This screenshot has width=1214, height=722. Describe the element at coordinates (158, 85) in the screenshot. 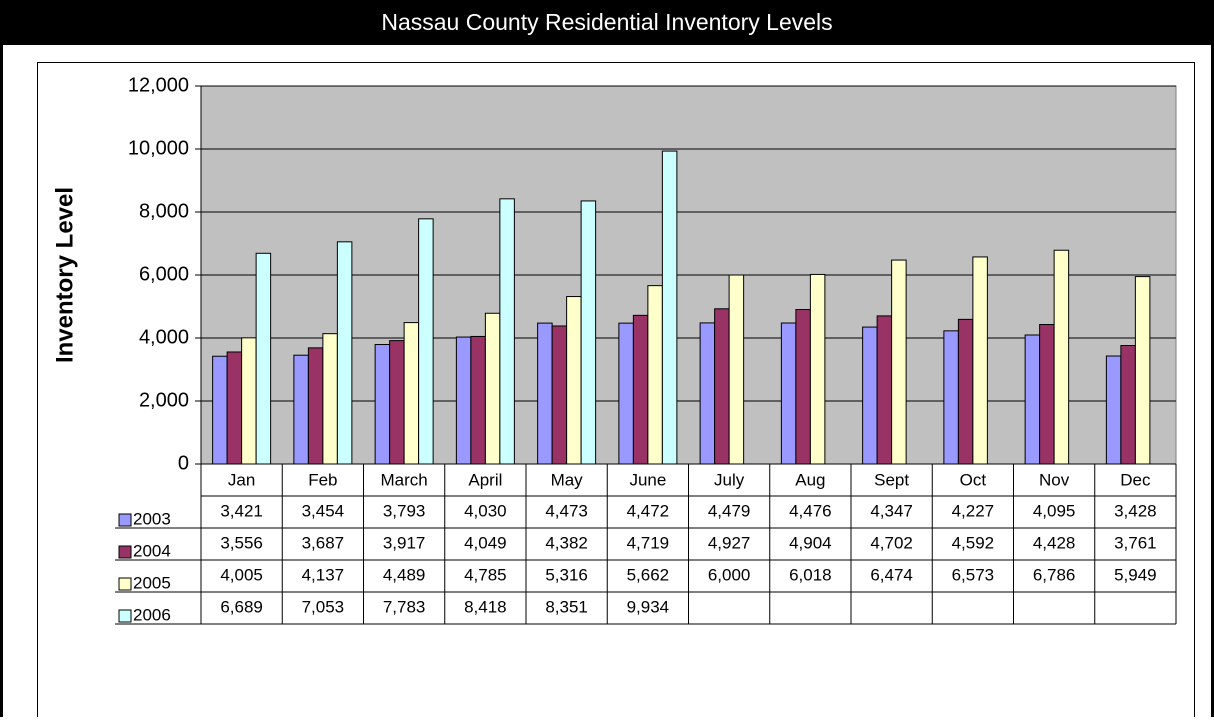

I see `y-tick-label: 12,000` at that location.